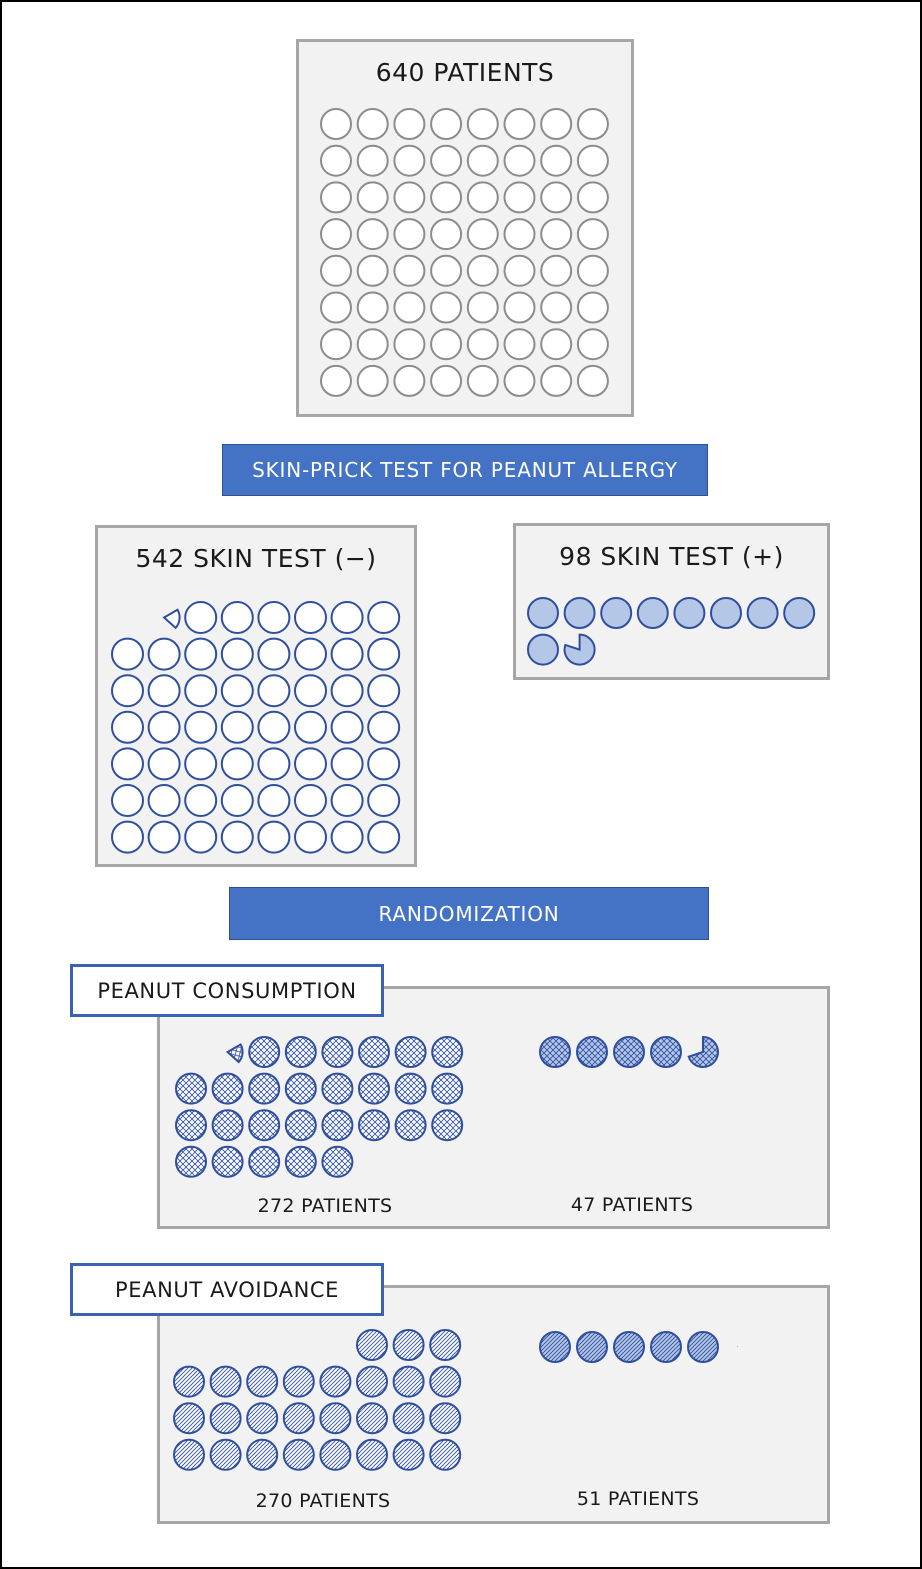 This screenshot has height=1569, width=922. Describe the element at coordinates (325, 1206) in the screenshot. I see `consumption-skin-negative-count: 272 PATIENTS` at that location.